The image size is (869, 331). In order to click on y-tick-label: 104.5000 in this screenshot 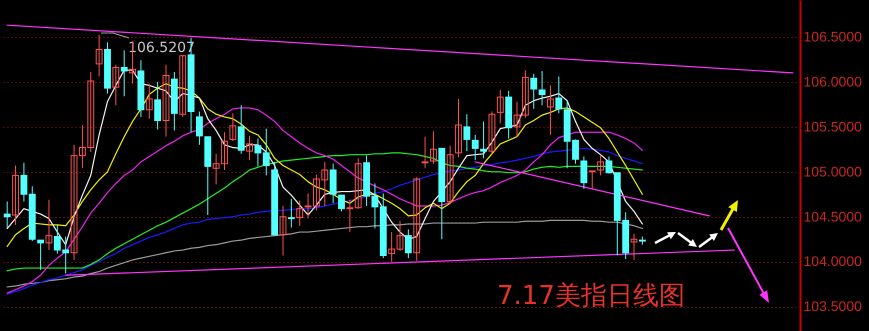, I will do `click(833, 216)`.